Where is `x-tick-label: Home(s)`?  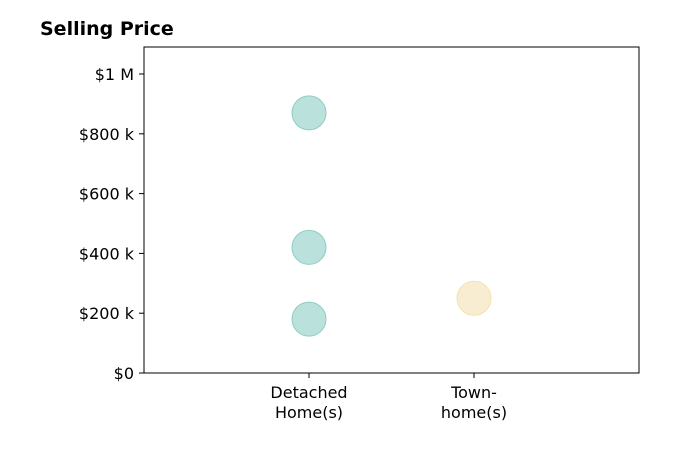 x-tick-label: Home(s) is located at coordinates (309, 412).